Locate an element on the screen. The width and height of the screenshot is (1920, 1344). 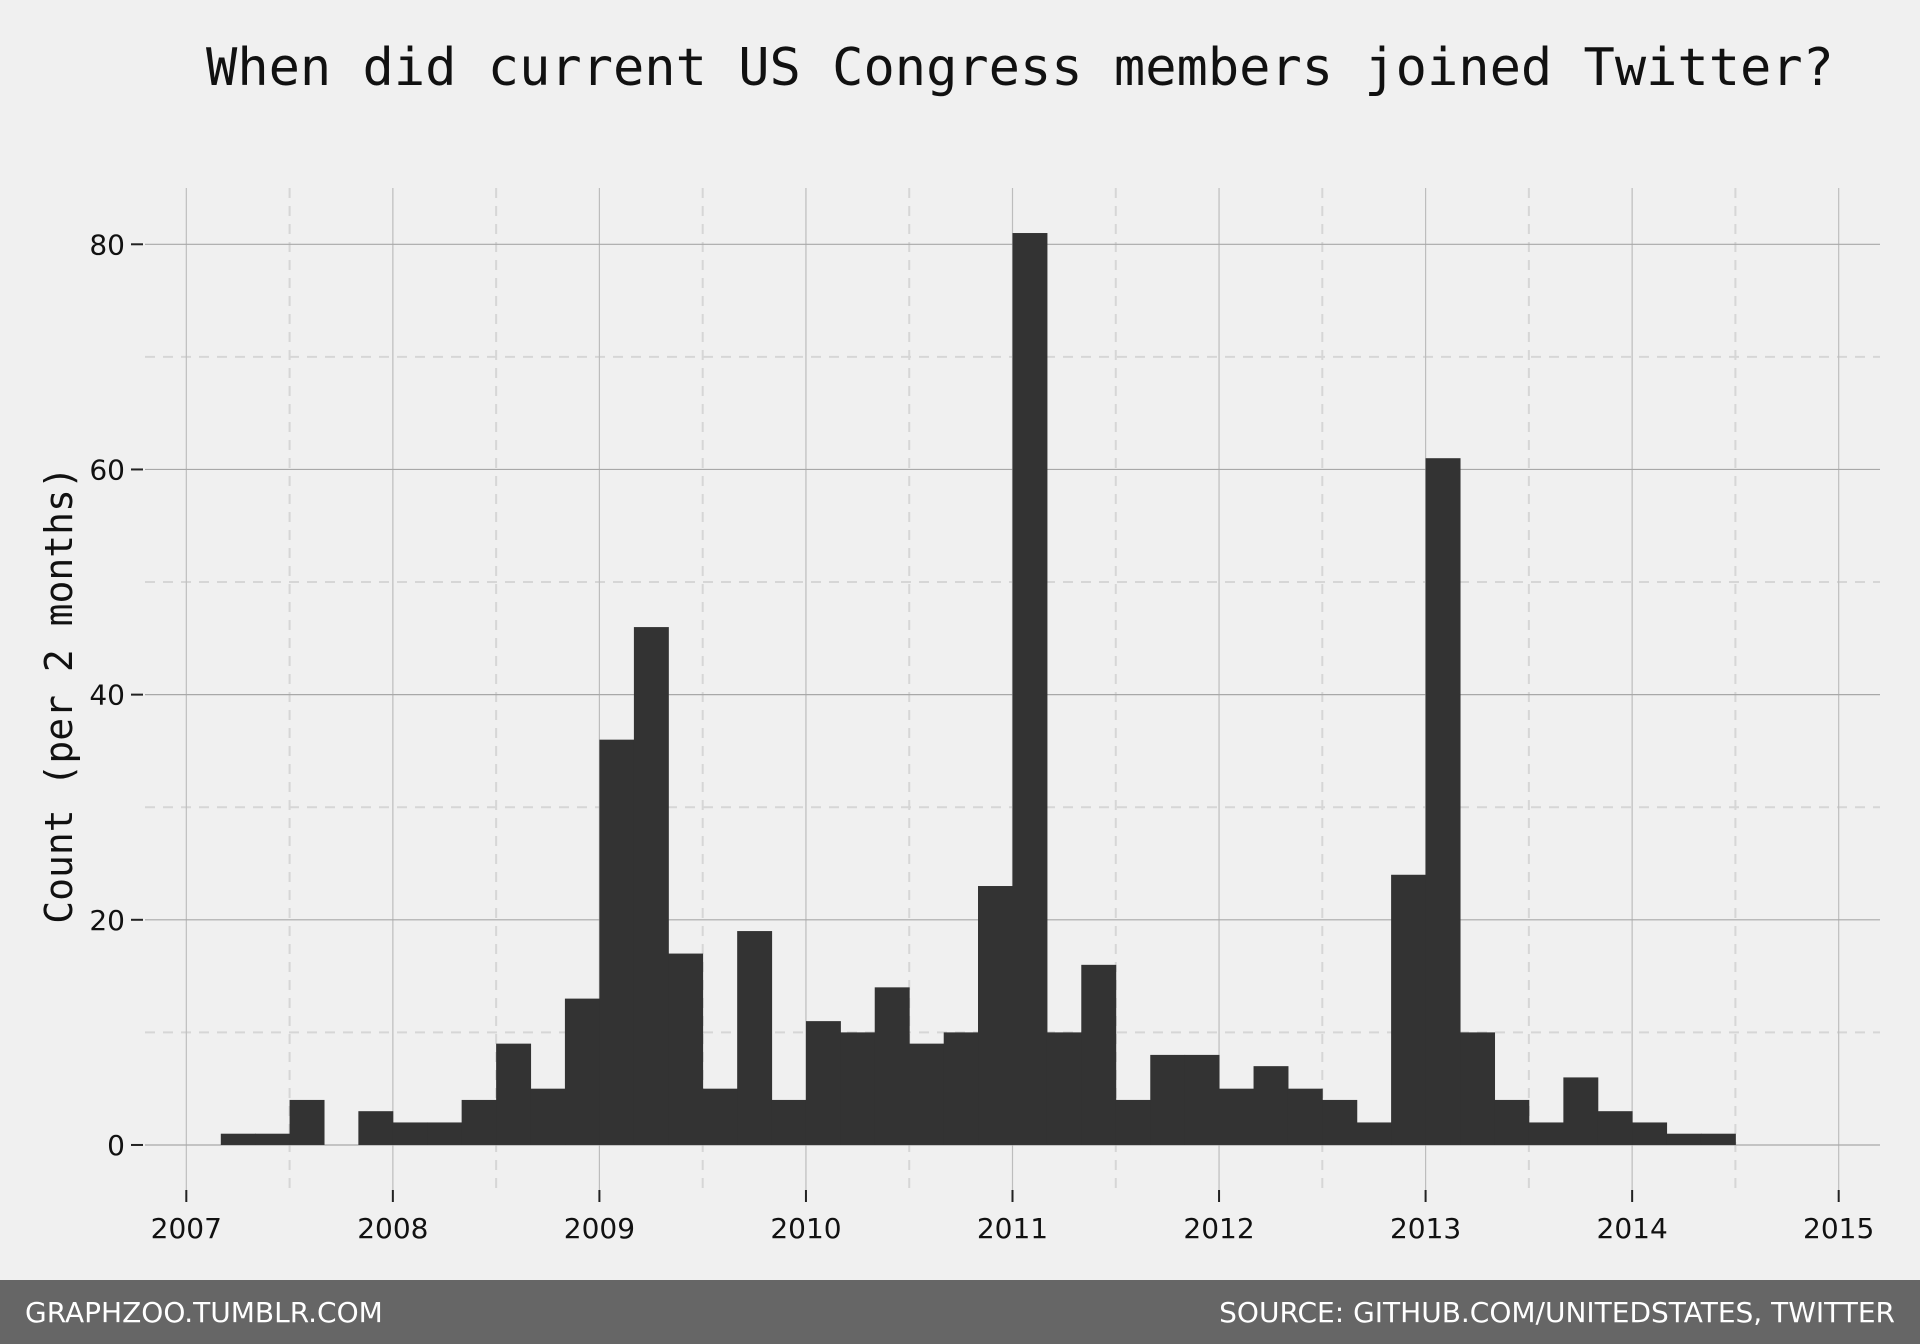
y-tick-label: 80 is located at coordinates (107, 244).